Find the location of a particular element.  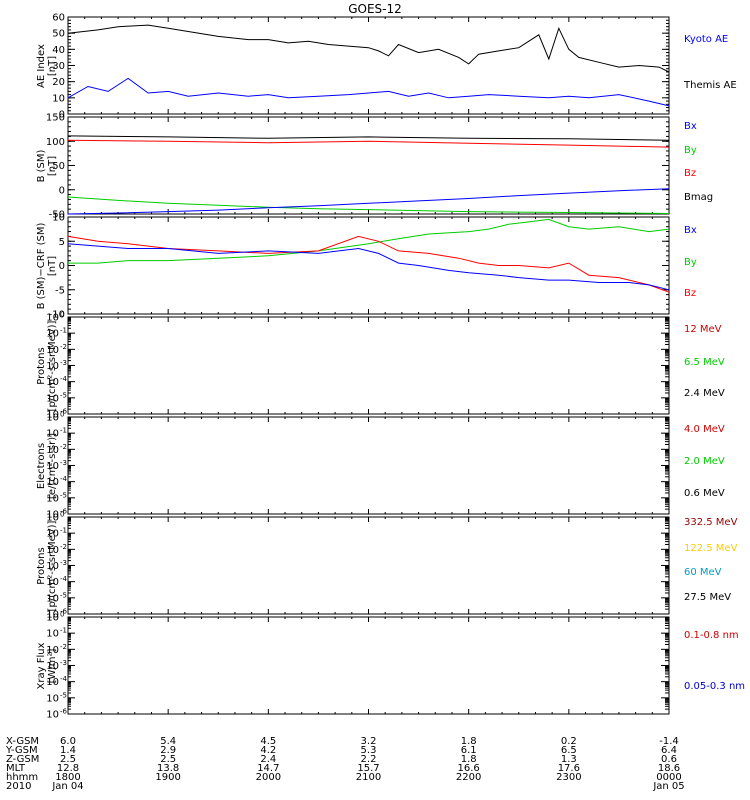

y-axis-label-line: [W/m²] is located at coordinates (52, 665).